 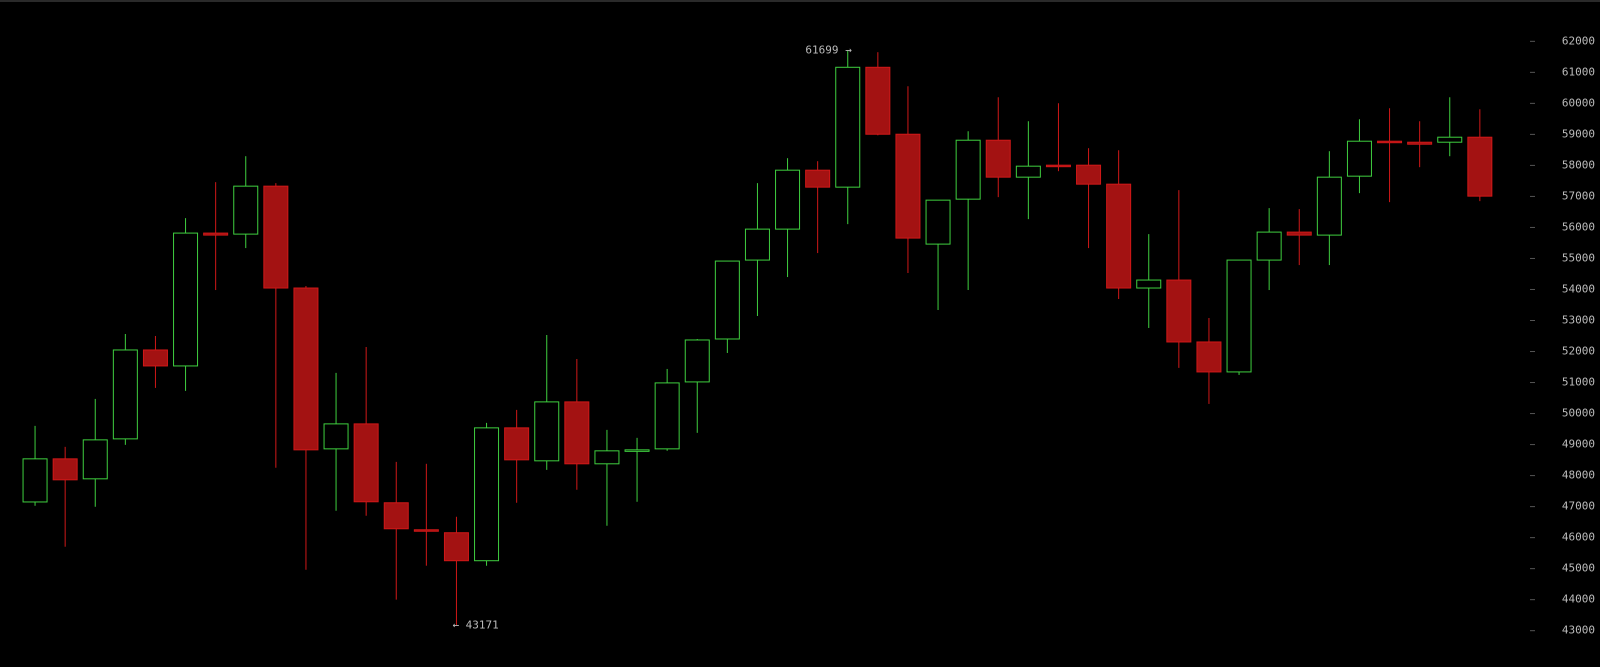 What do you see at coordinates (1578, 133) in the screenshot?
I see `y-tick-label: 59000` at bounding box center [1578, 133].